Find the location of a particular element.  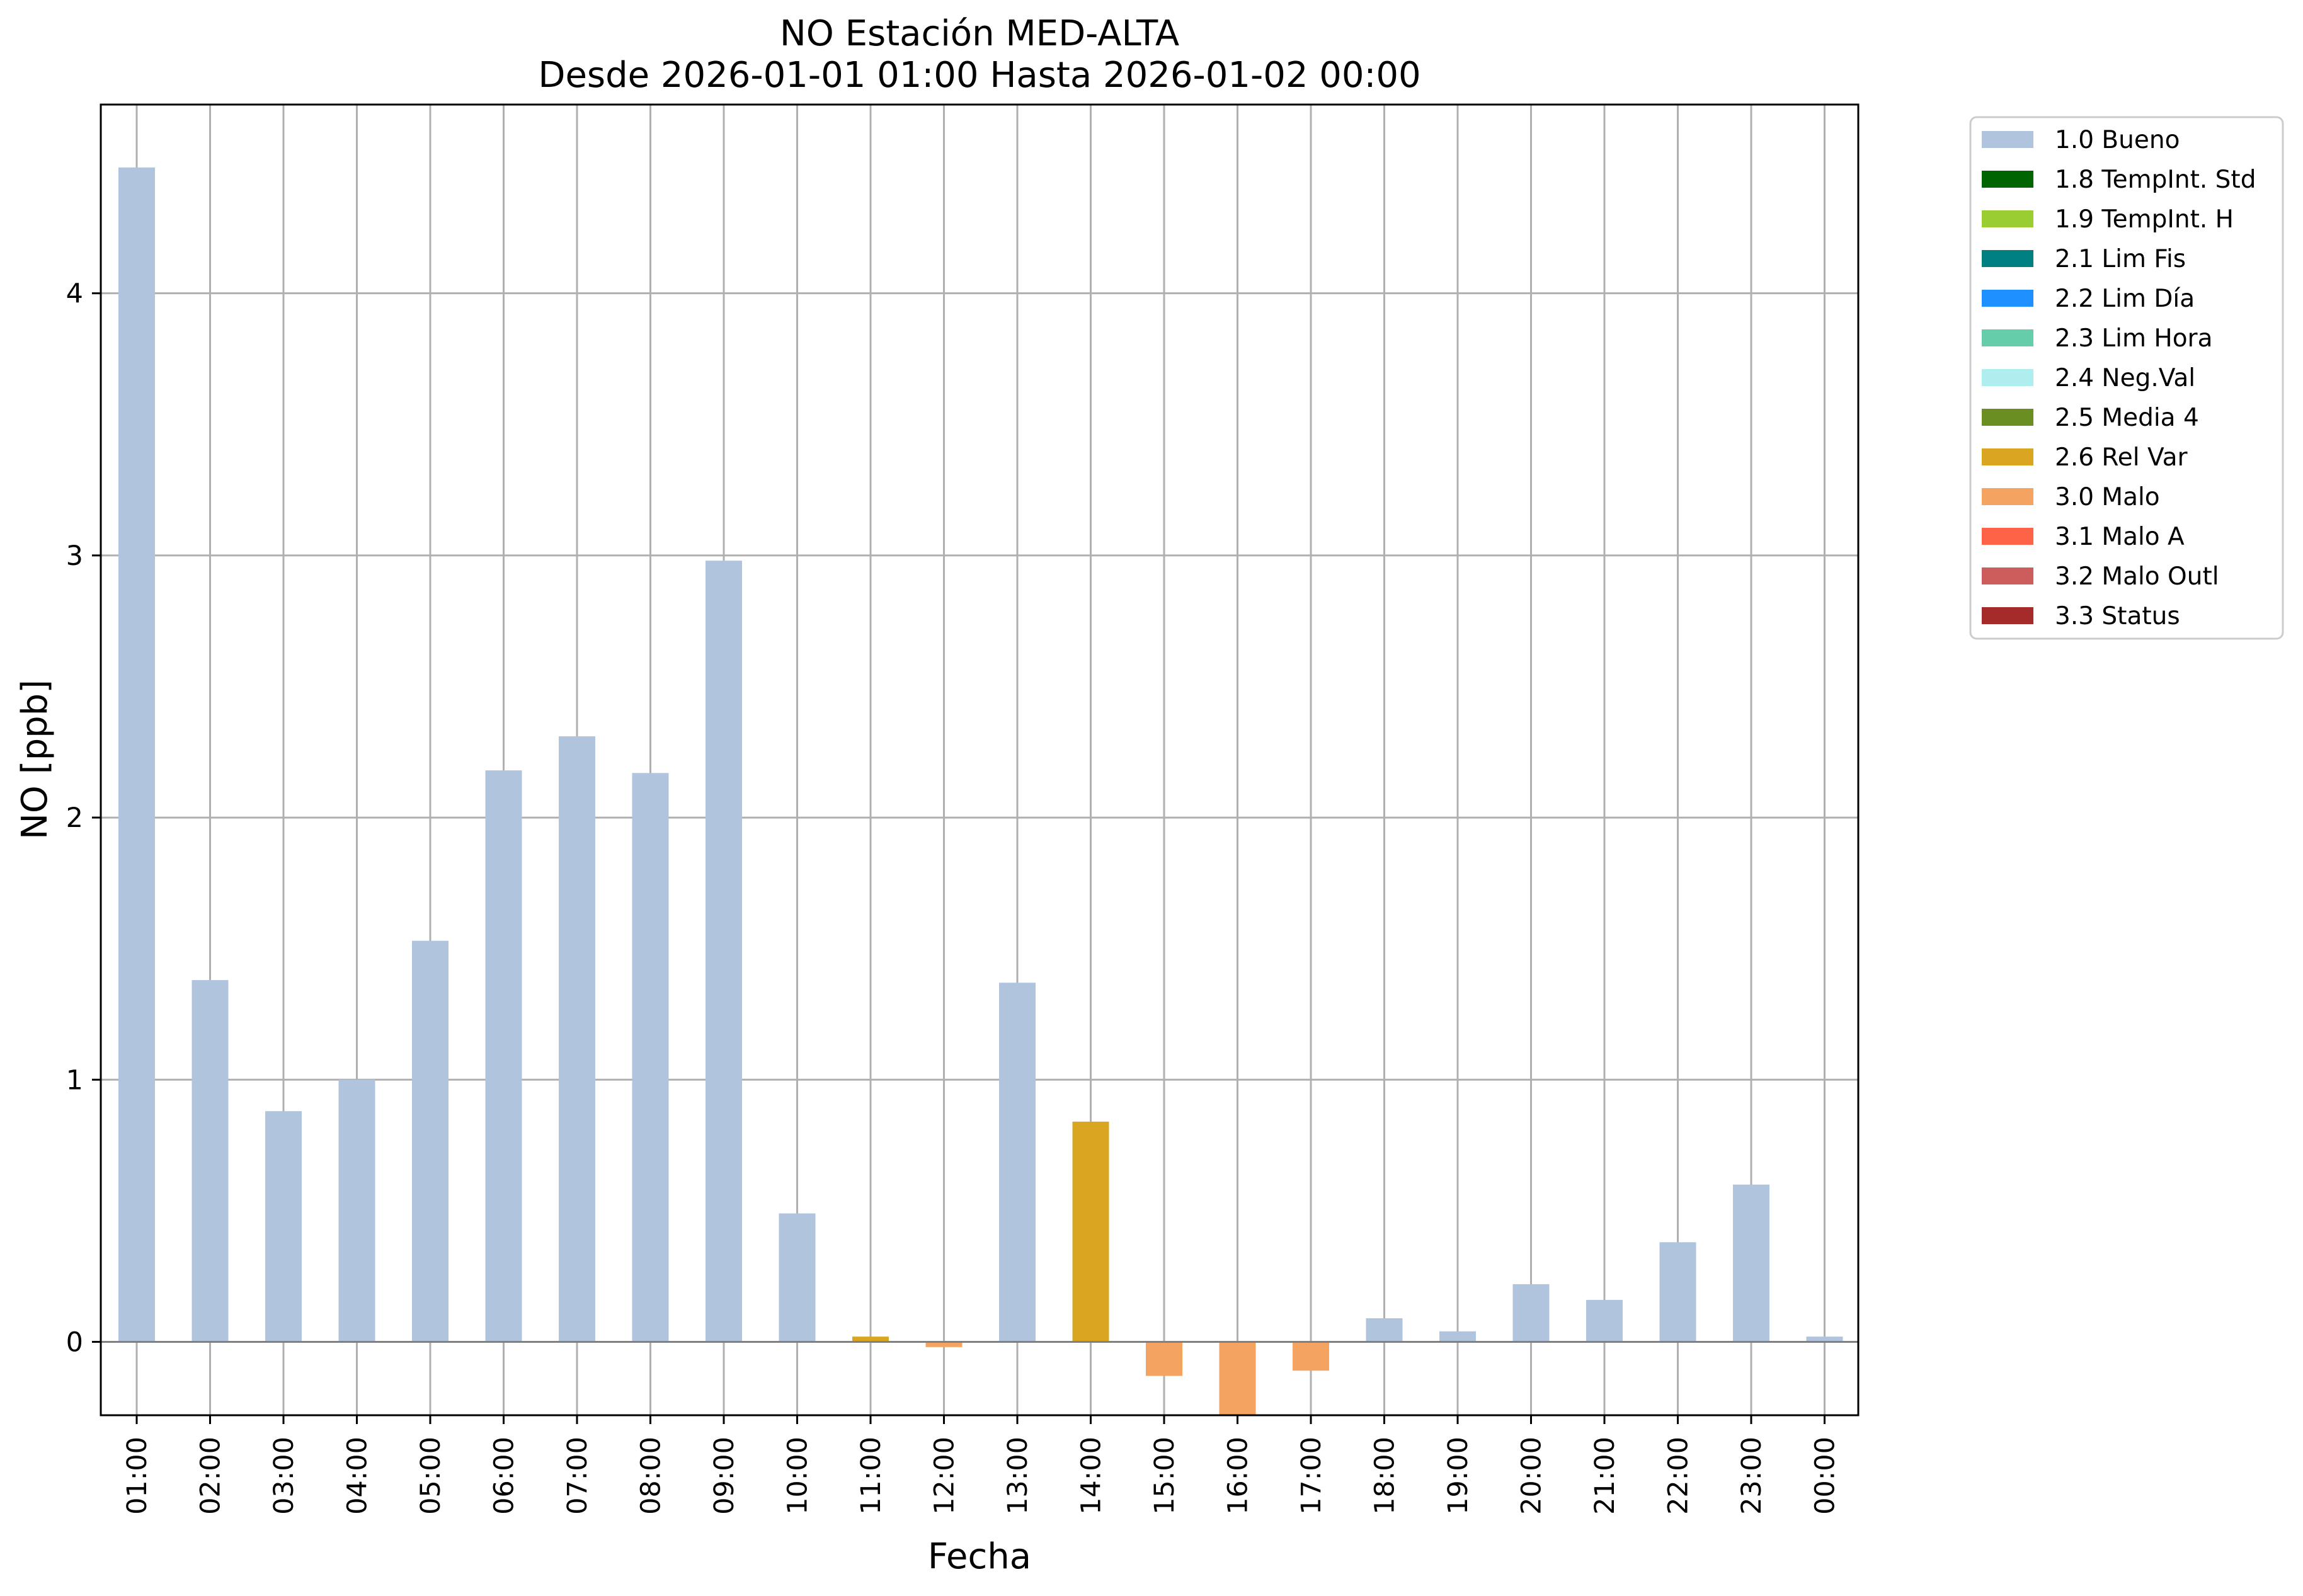

x-tick-label: 14:00 is located at coordinates (1092, 1476).